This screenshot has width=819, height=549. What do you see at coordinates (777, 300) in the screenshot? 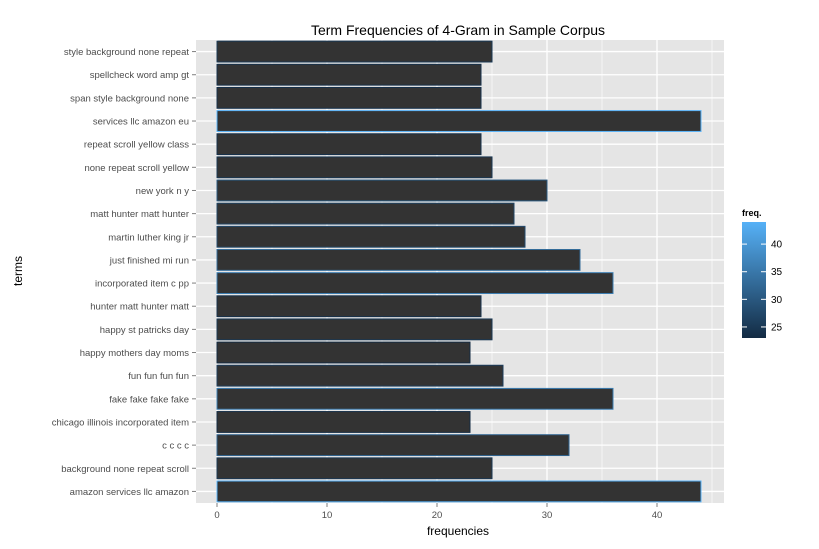
I see `legend-tick-label: 30` at bounding box center [777, 300].